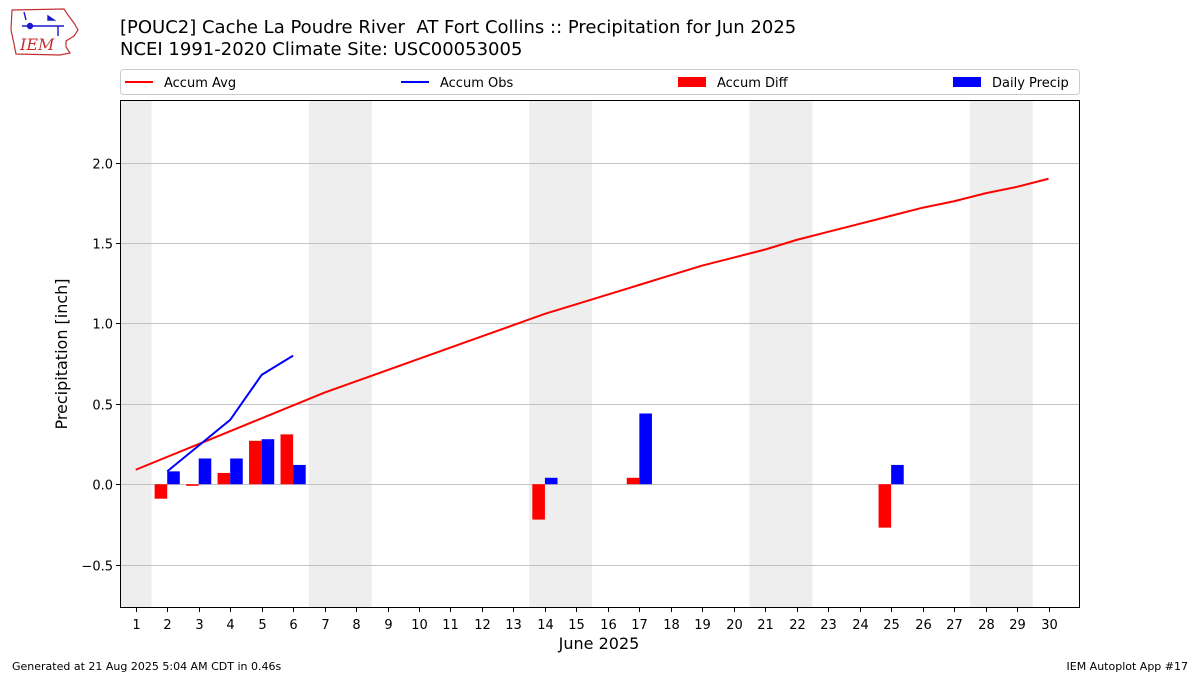 The height and width of the screenshot is (675, 1200). What do you see at coordinates (1017, 625) in the screenshot?
I see `x-tick-label-29: 29` at bounding box center [1017, 625].